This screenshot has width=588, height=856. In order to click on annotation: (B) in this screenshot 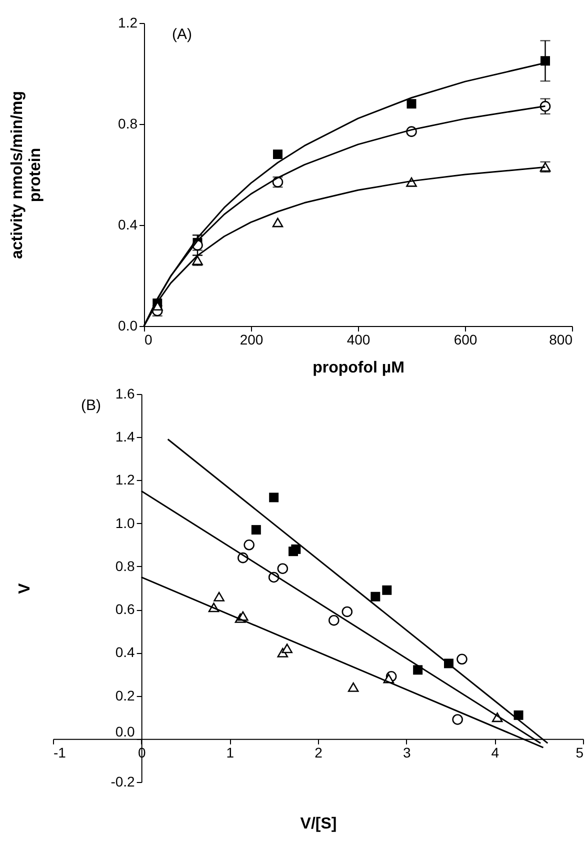, I will do `click(91, 405)`.